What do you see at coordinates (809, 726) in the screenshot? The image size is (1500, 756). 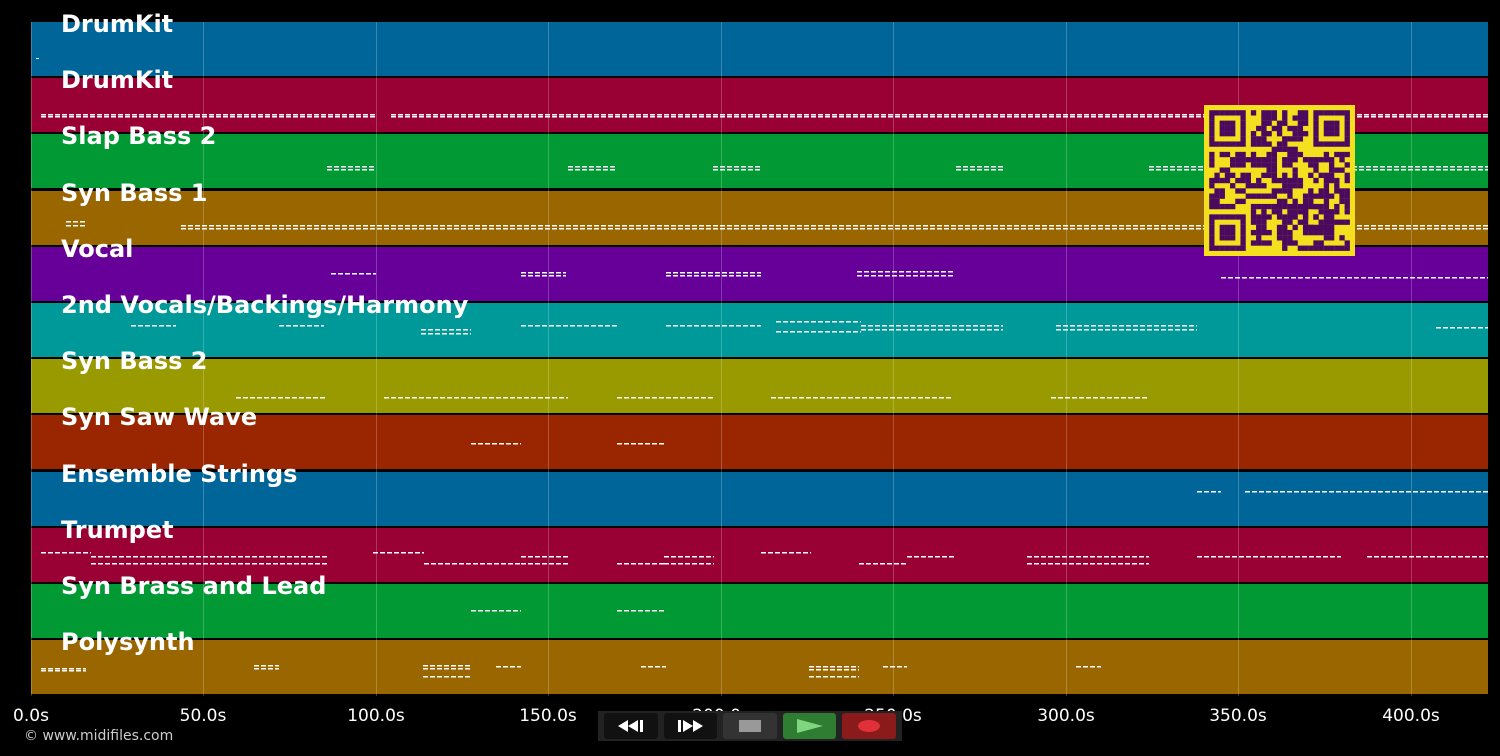 I see `play-button` at bounding box center [809, 726].